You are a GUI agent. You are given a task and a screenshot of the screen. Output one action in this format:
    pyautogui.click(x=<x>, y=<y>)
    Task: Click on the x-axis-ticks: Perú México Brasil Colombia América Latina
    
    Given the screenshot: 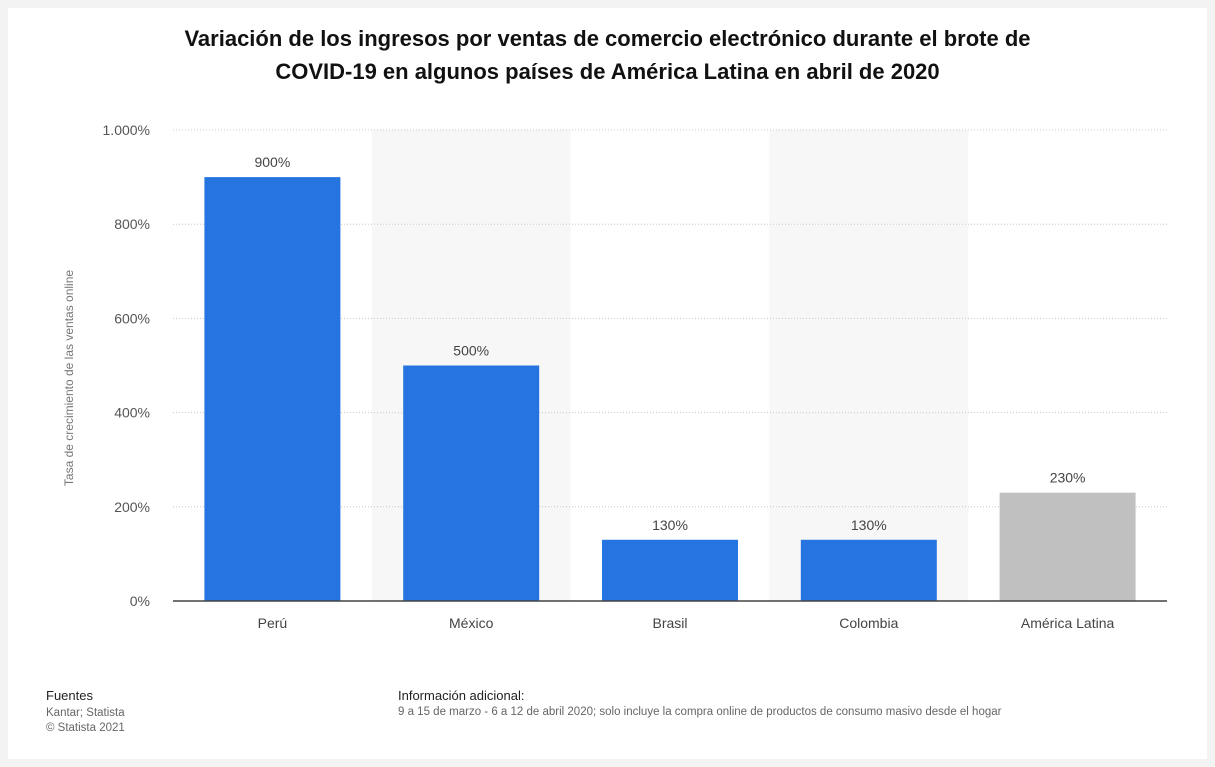 What is the action you would take?
    pyautogui.click(x=686, y=623)
    